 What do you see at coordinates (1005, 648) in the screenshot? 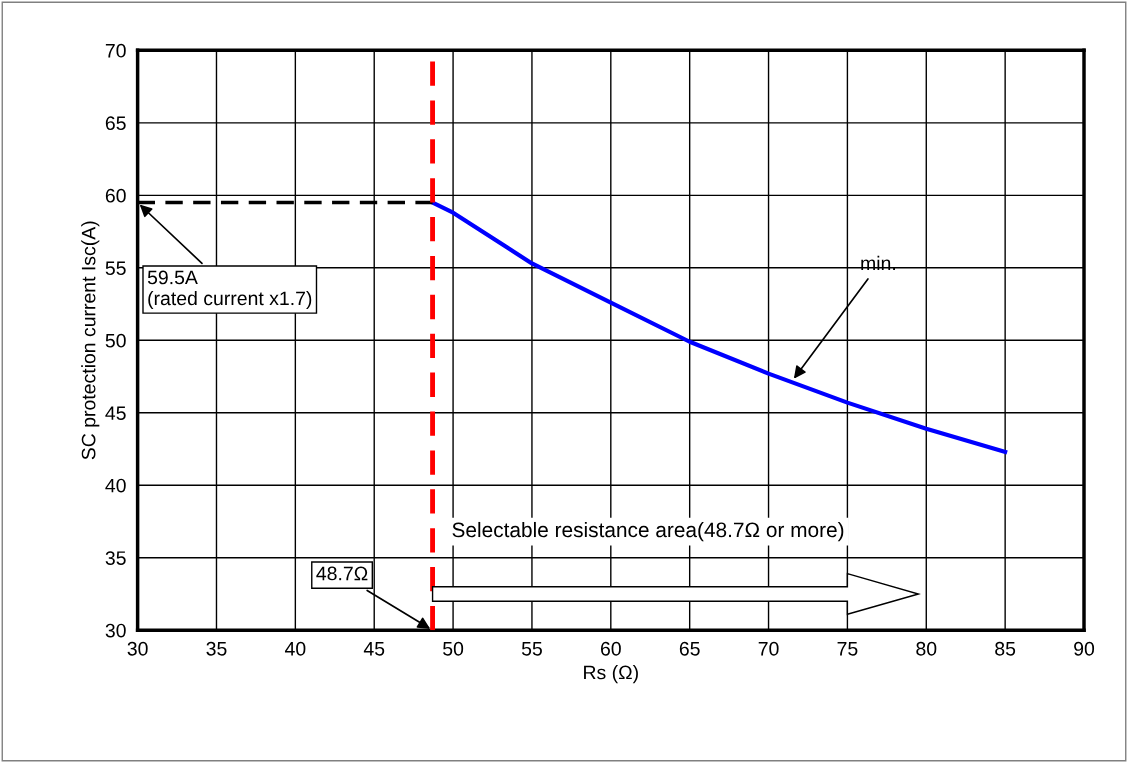
I see `x-tick-label: 85` at bounding box center [1005, 648].